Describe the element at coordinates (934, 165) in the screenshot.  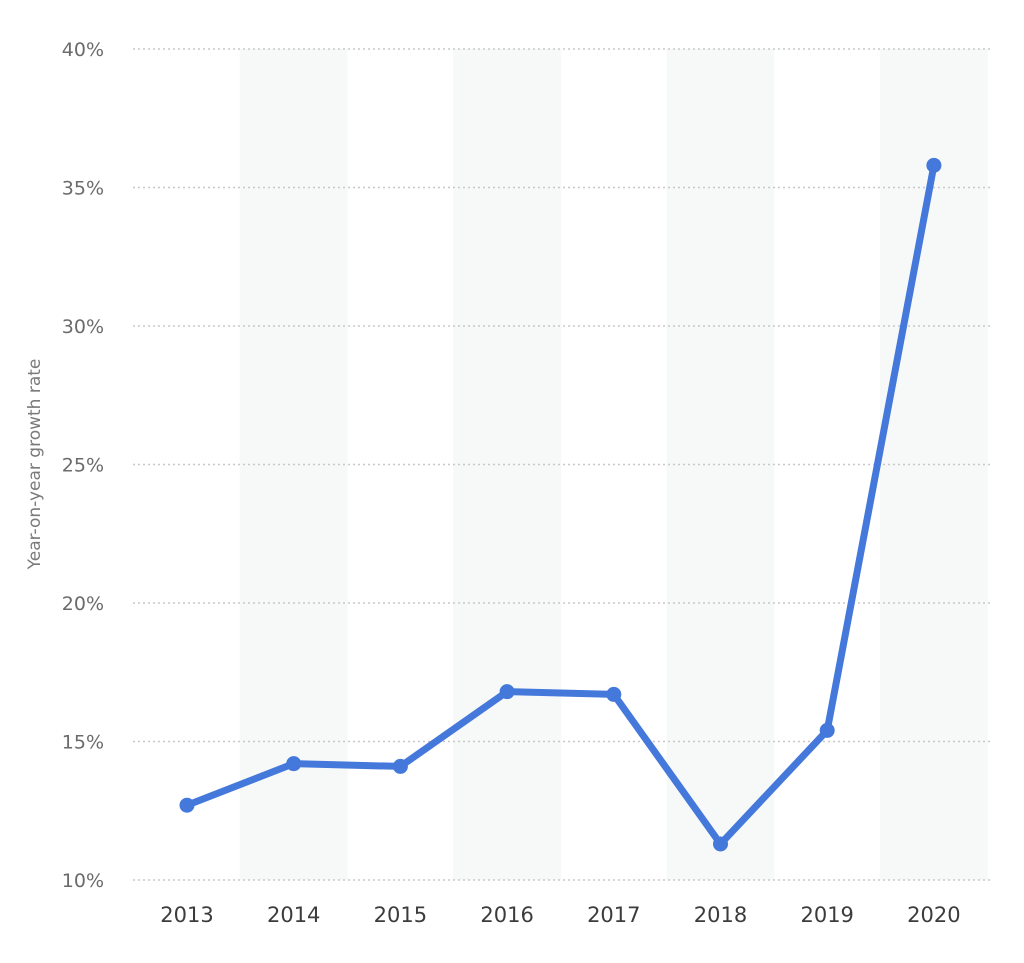
I see `data-point-2020` at that location.